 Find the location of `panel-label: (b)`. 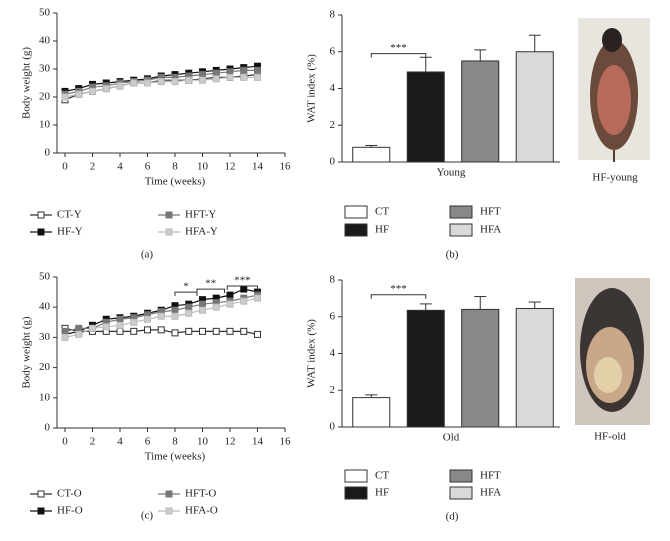

panel-label: (b) is located at coordinates (452, 255).